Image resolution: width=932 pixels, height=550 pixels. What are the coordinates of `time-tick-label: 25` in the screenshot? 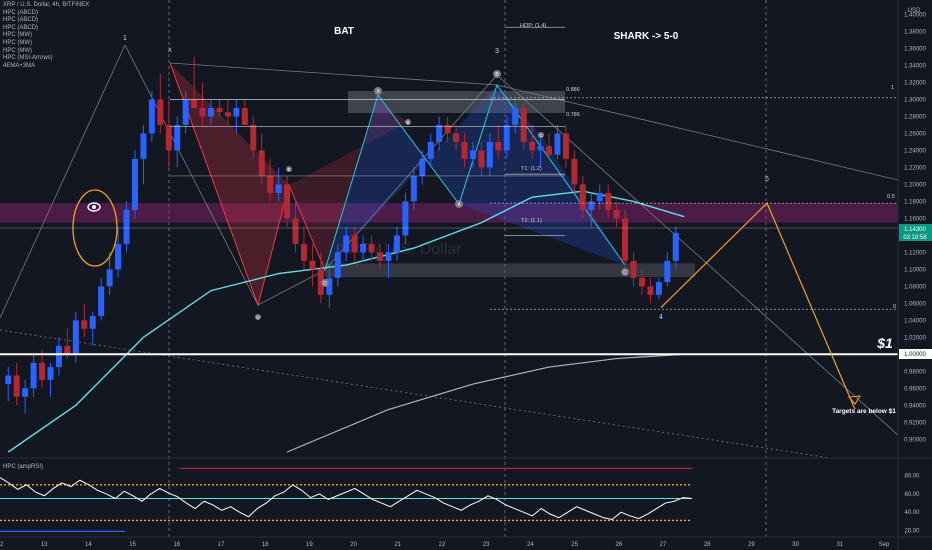 It's located at (574, 545).